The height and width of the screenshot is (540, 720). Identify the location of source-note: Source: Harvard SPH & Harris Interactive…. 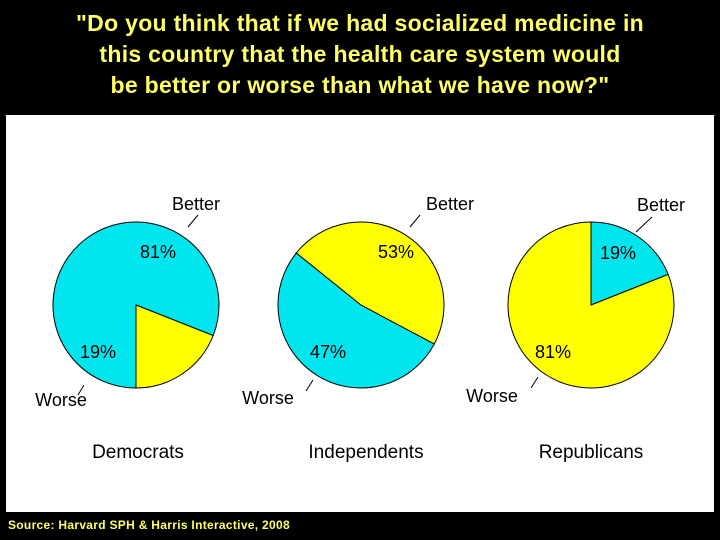
(149, 525).